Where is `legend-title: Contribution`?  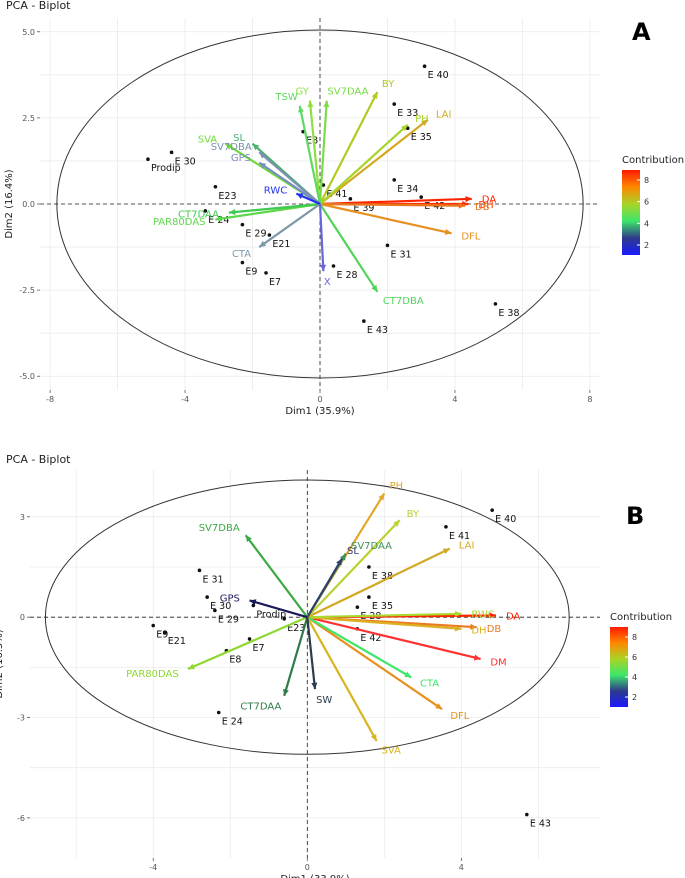
legend-title: Contribution is located at coordinates (641, 617).